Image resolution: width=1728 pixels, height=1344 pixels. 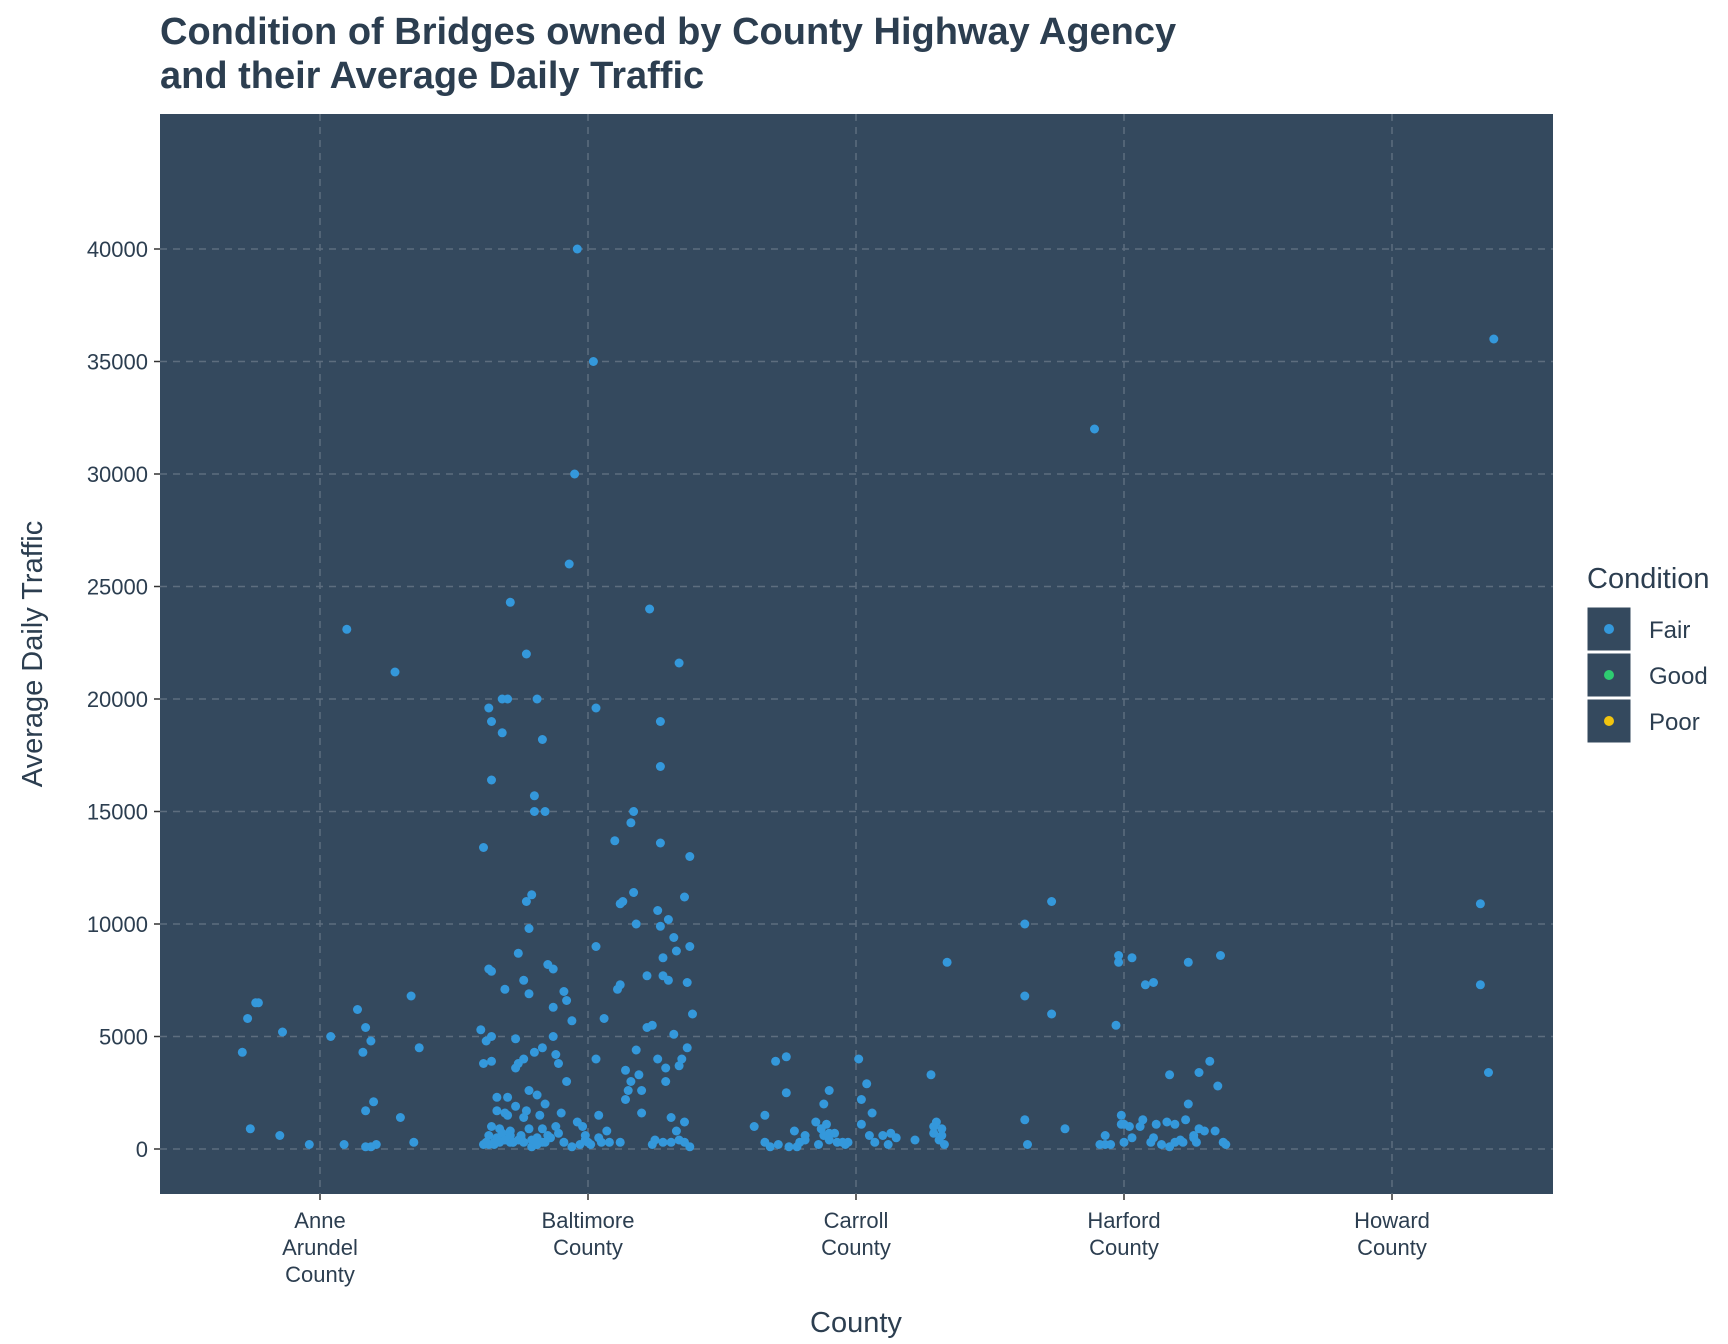 What do you see at coordinates (142, 1149) in the screenshot?
I see `y-tick-label: 0` at bounding box center [142, 1149].